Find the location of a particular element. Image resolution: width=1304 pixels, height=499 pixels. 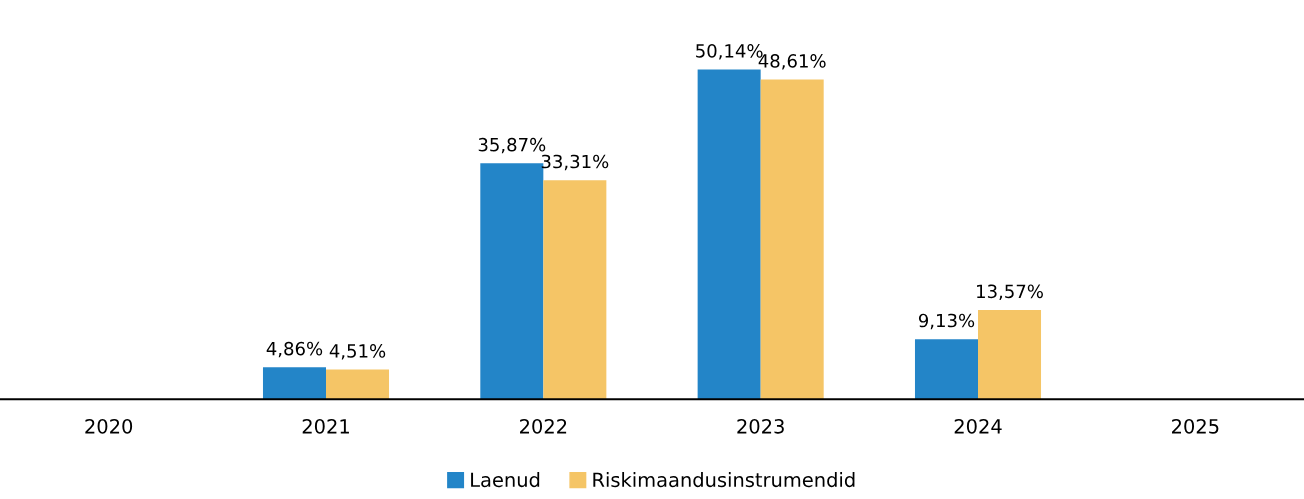

x-tick-label: 2022 is located at coordinates (543, 426).